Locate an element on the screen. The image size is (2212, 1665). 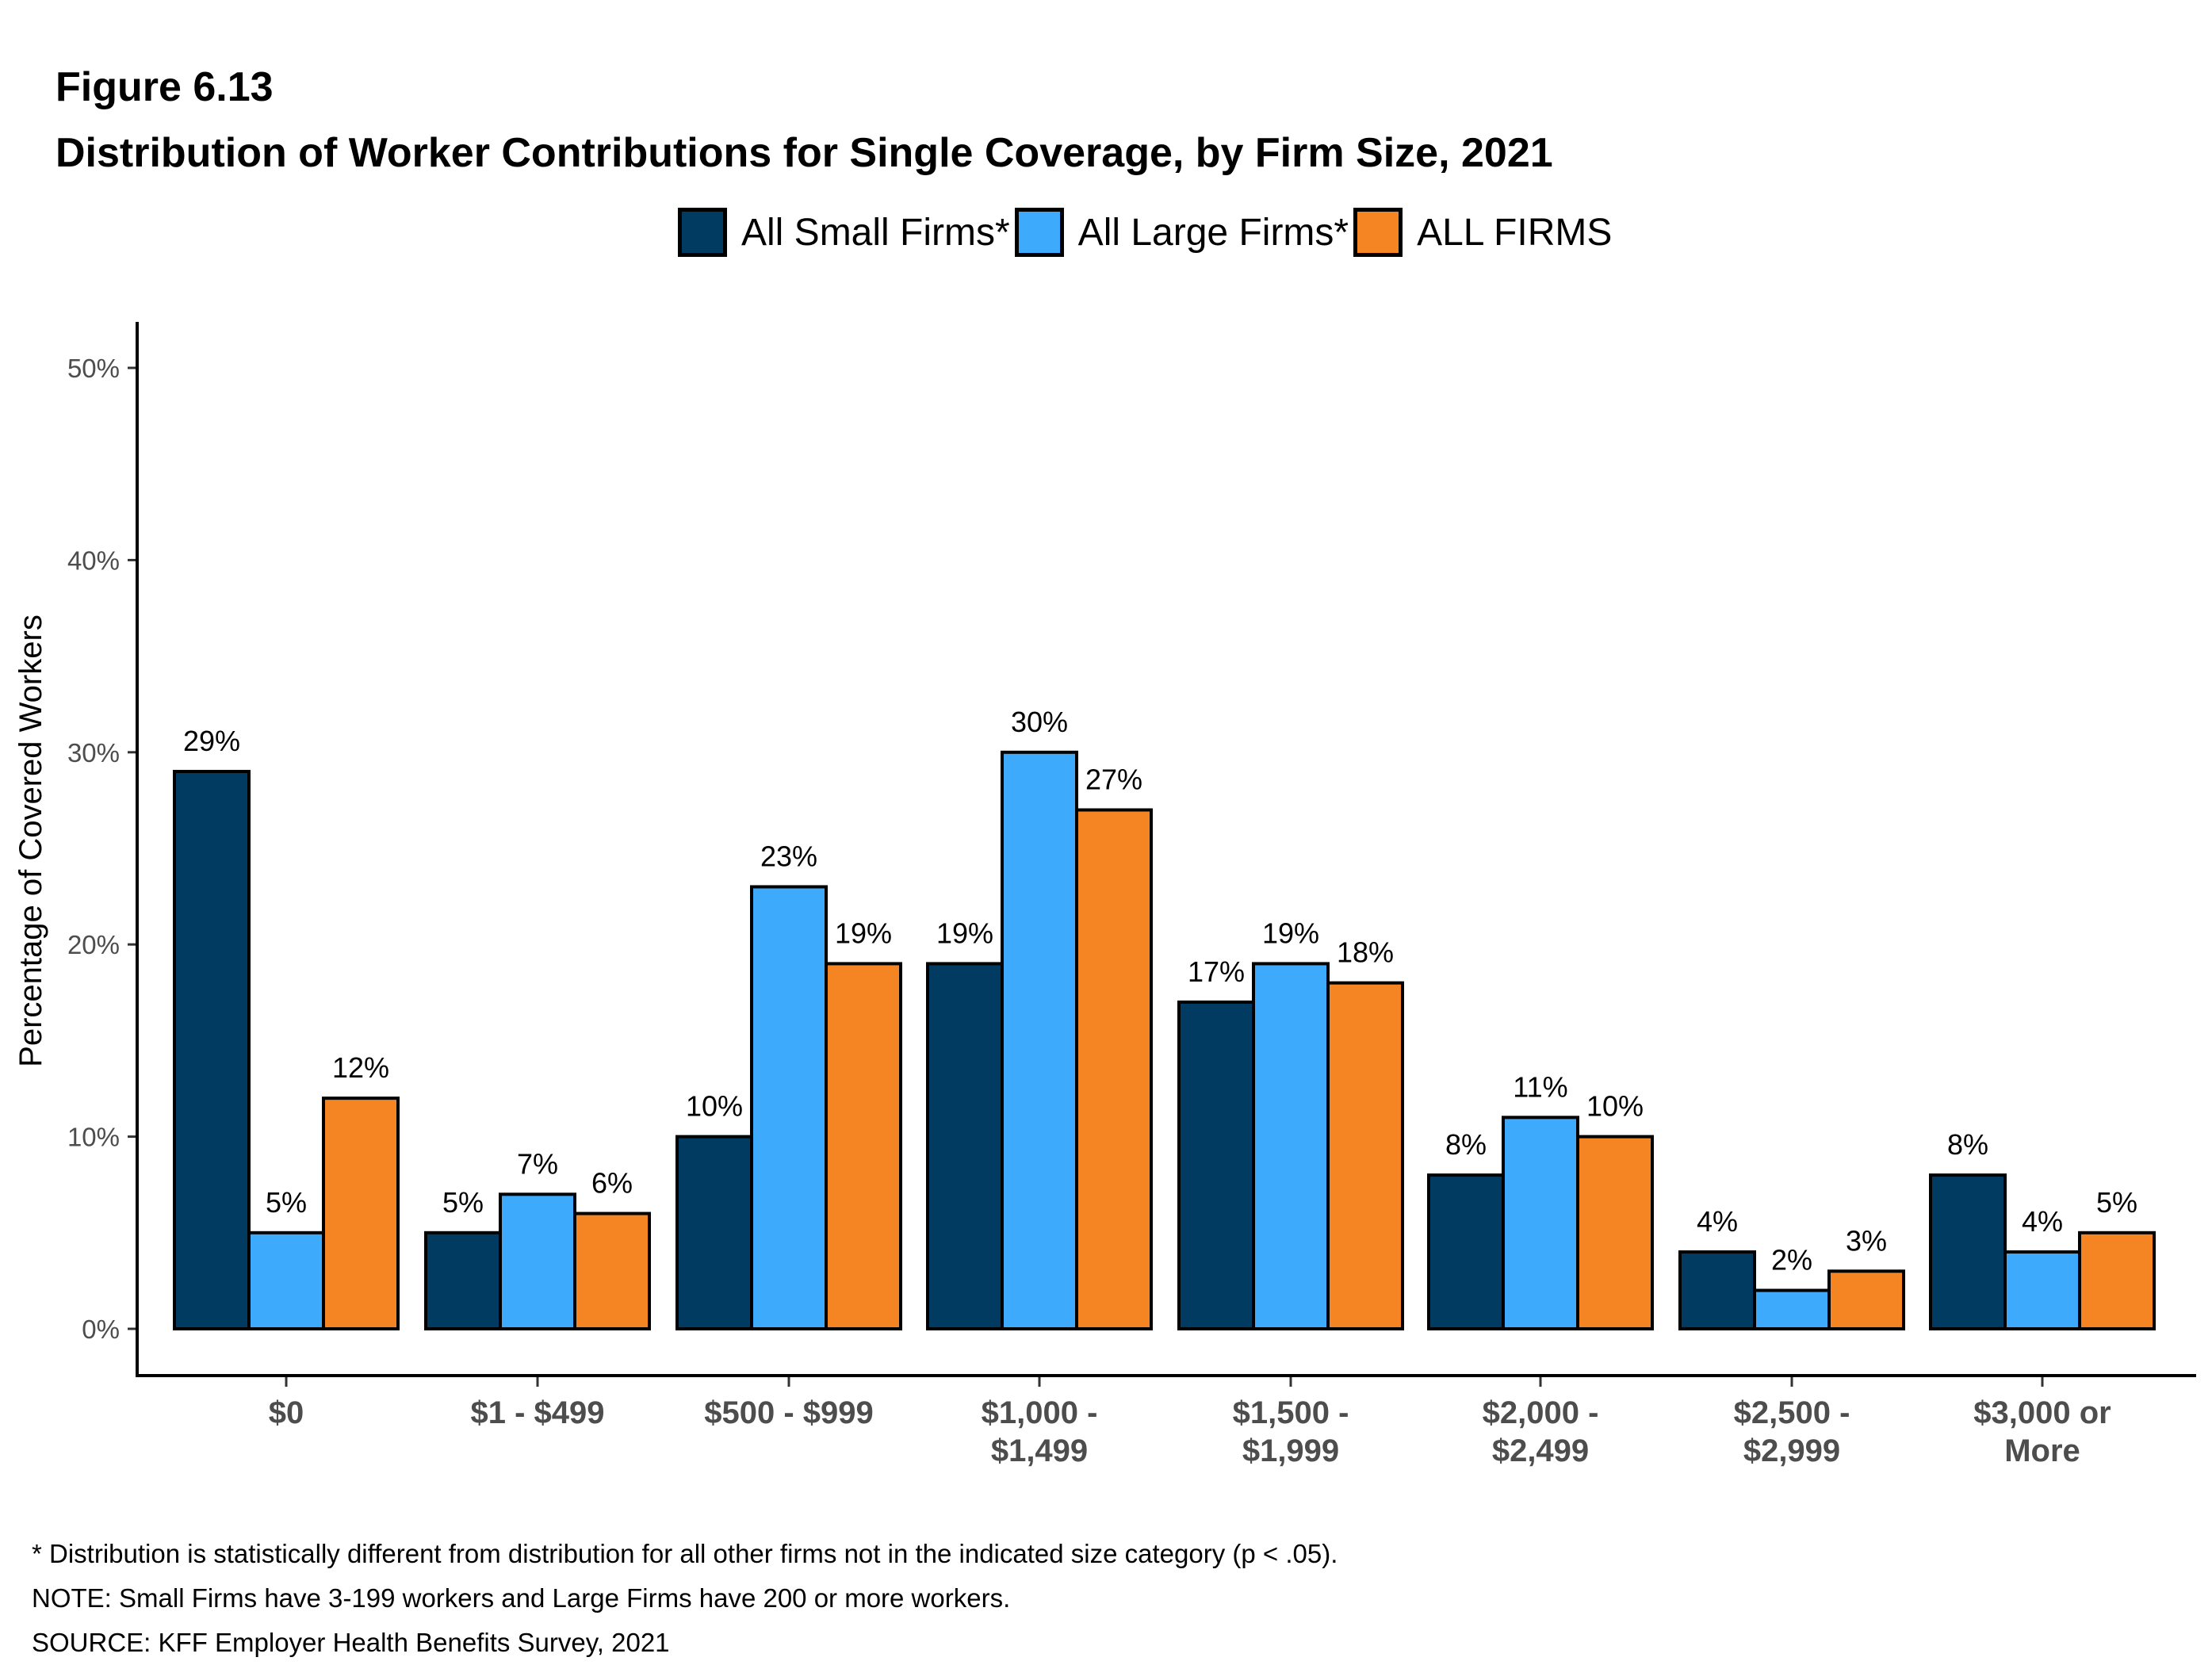
y-axis-label: Percentage of Covered Workers is located at coordinates (31, 840).